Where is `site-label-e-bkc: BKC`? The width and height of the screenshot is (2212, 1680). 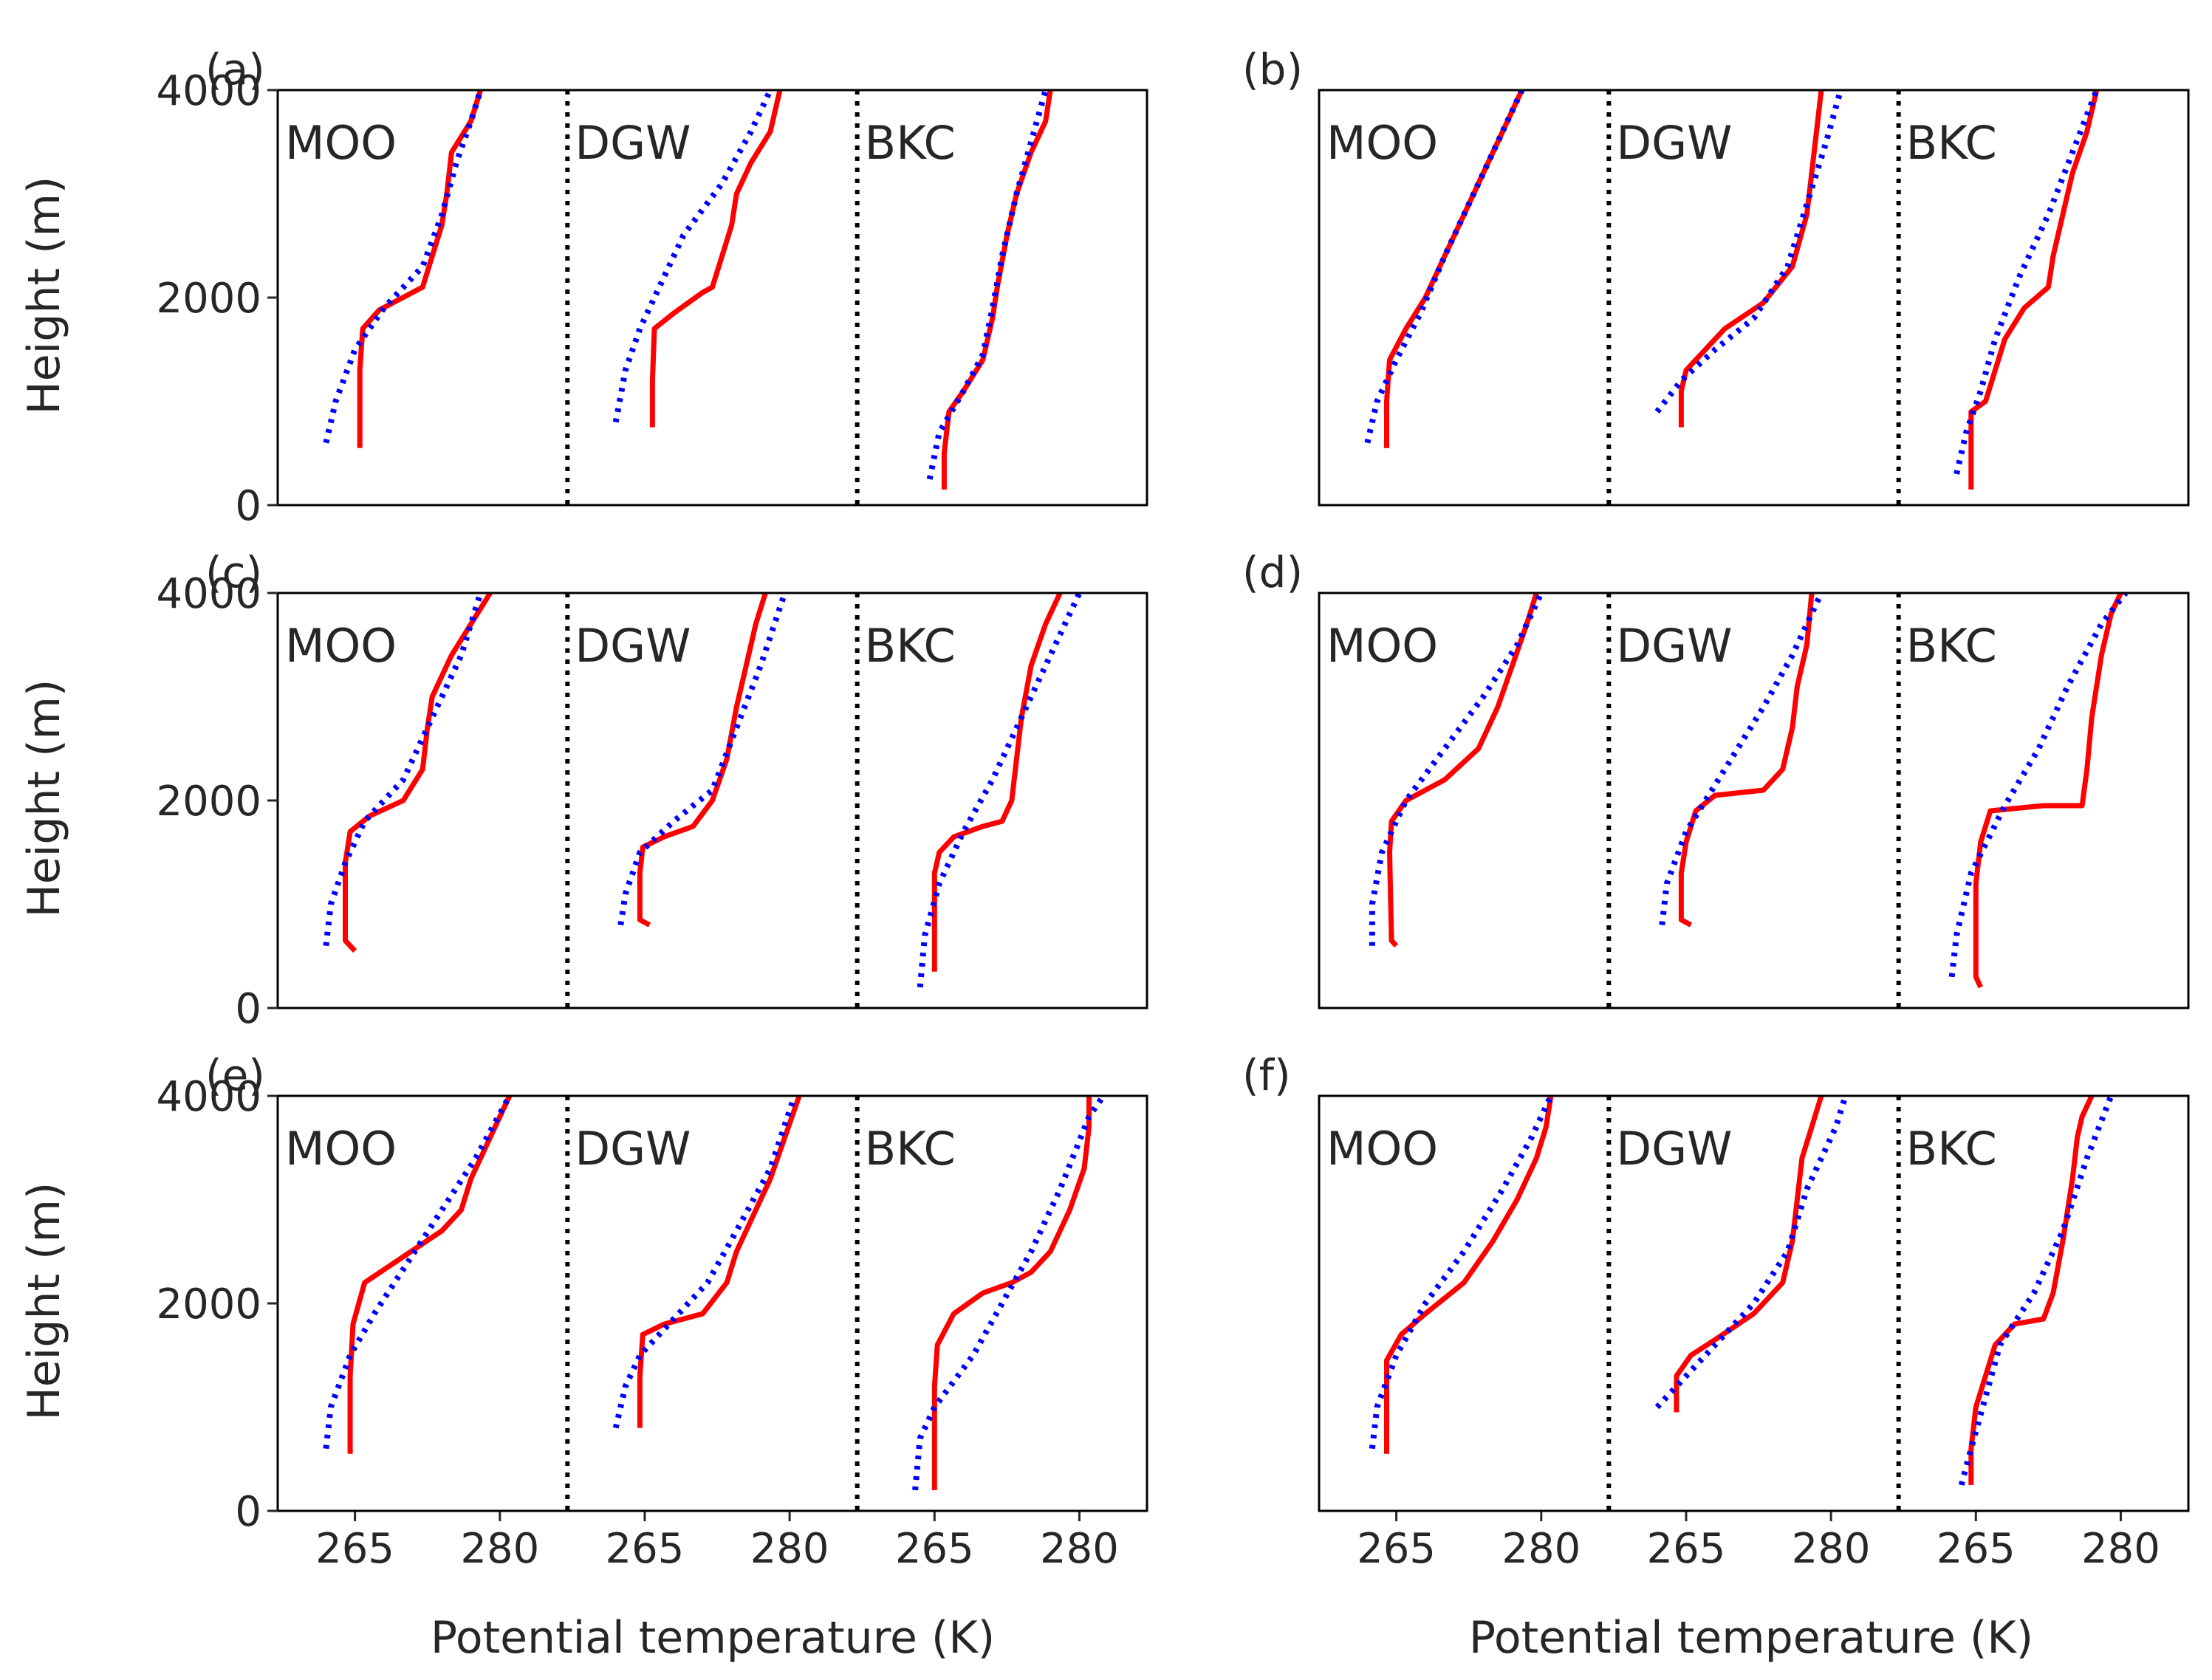
site-label-e-bkc: BKC is located at coordinates (911, 1149).